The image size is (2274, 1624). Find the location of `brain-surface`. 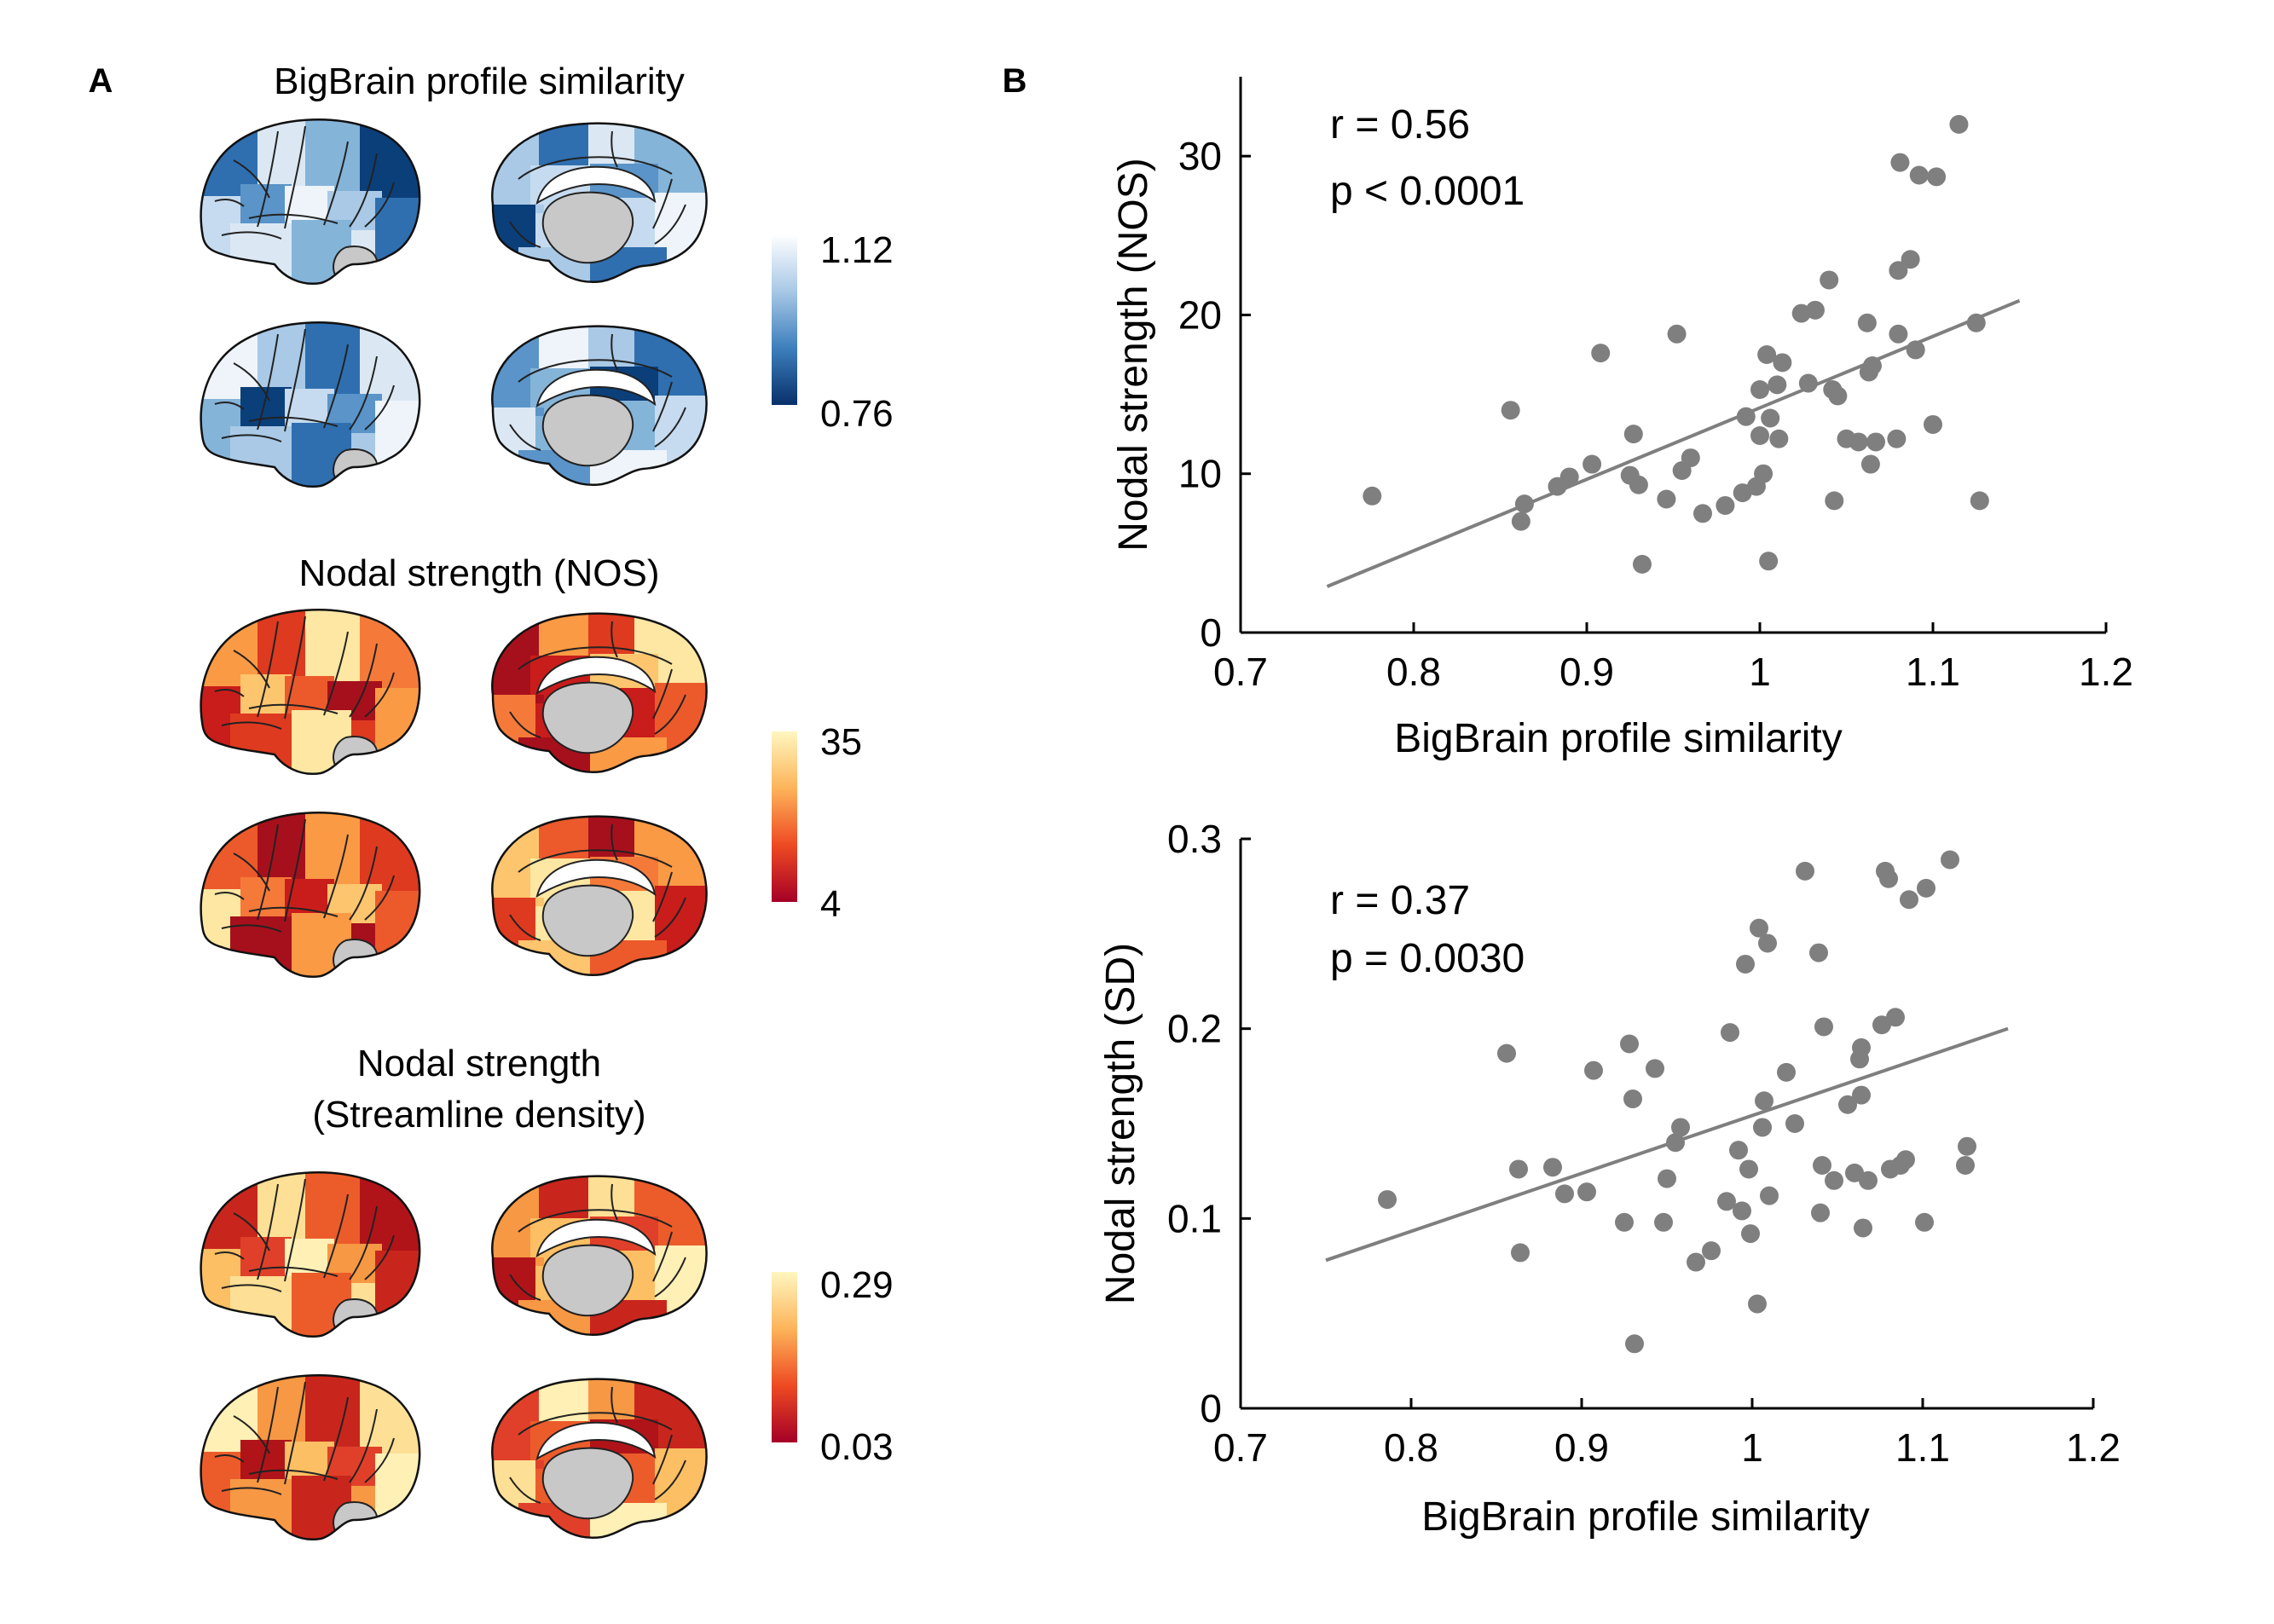

brain-surface is located at coordinates (310, 404).